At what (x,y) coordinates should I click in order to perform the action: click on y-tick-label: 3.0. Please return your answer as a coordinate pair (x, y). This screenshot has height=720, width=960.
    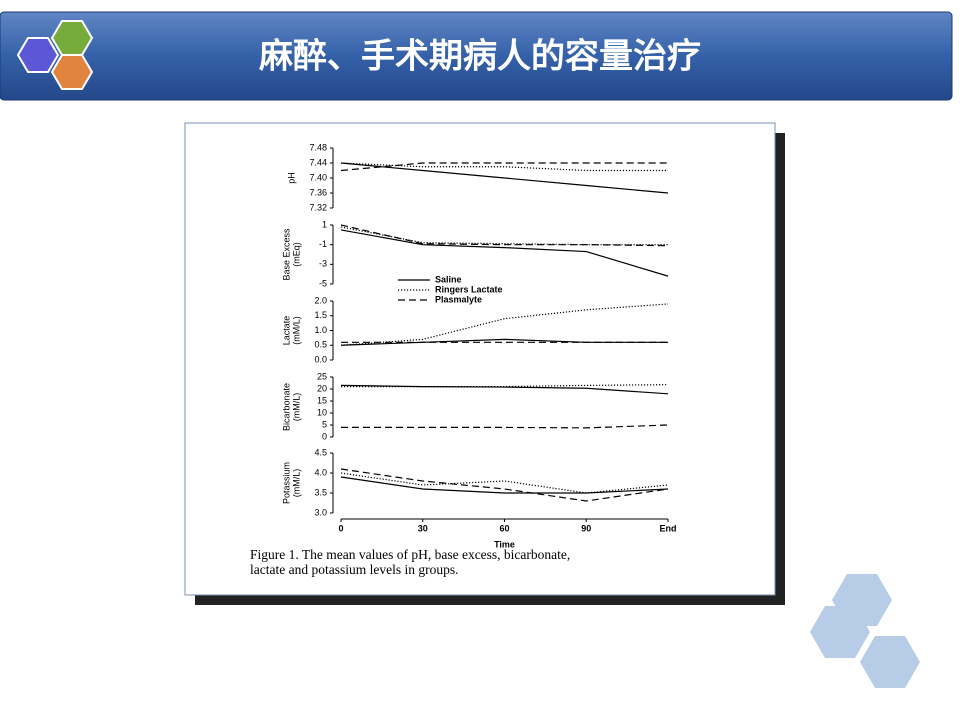
    Looking at the image, I should click on (320, 512).